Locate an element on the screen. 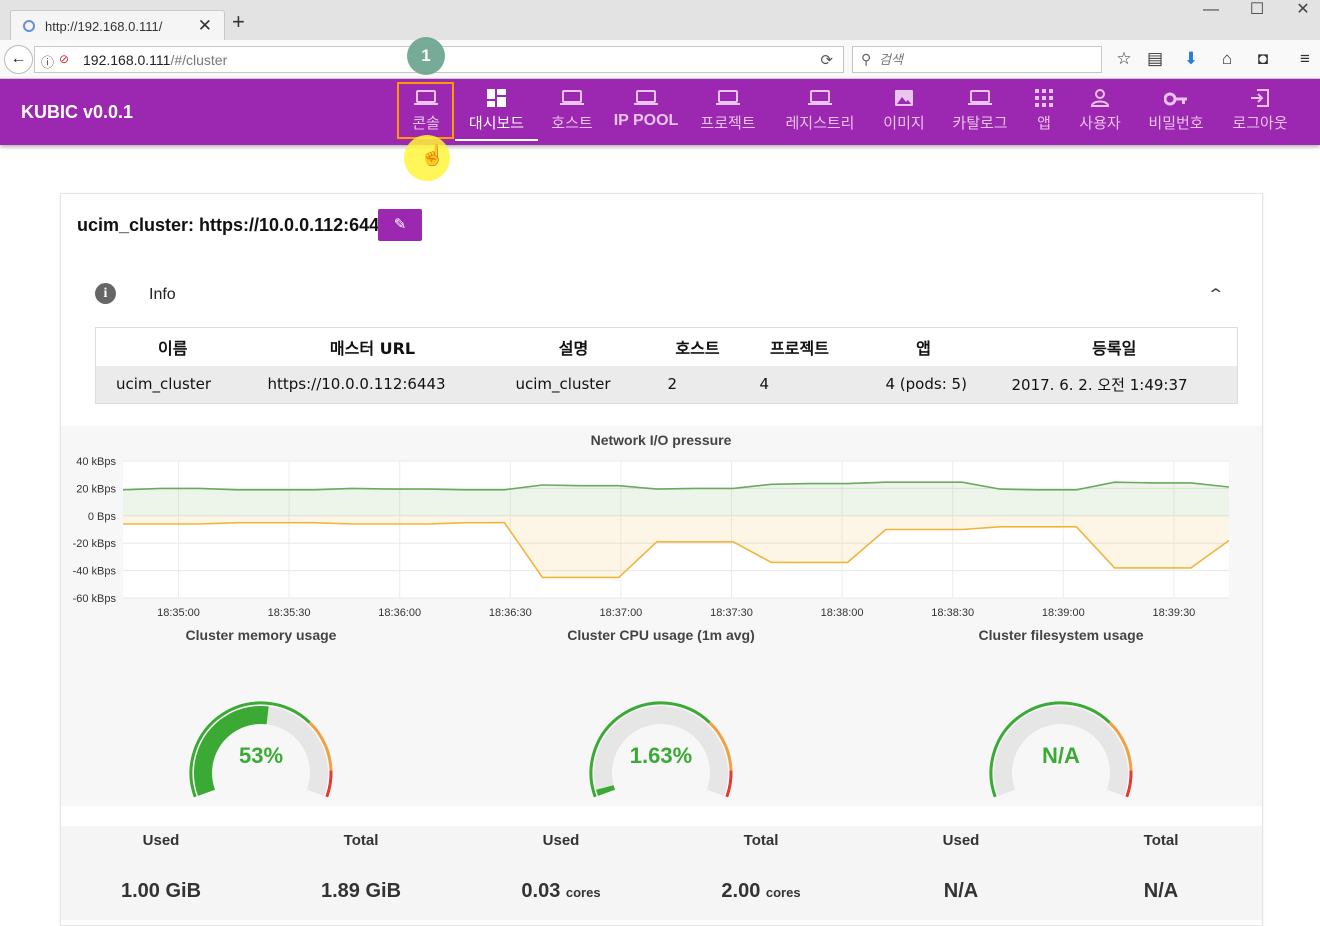 The width and height of the screenshot is (1320, 926). x-tick-label: 18:38:30 is located at coordinates (952, 613).